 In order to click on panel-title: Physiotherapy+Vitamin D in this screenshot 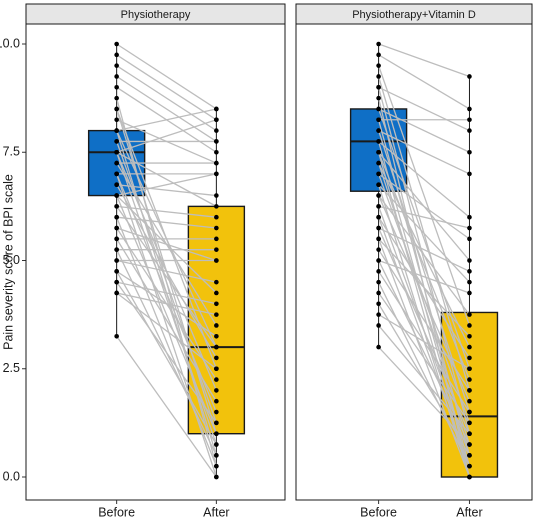, I will do `click(414, 15)`.